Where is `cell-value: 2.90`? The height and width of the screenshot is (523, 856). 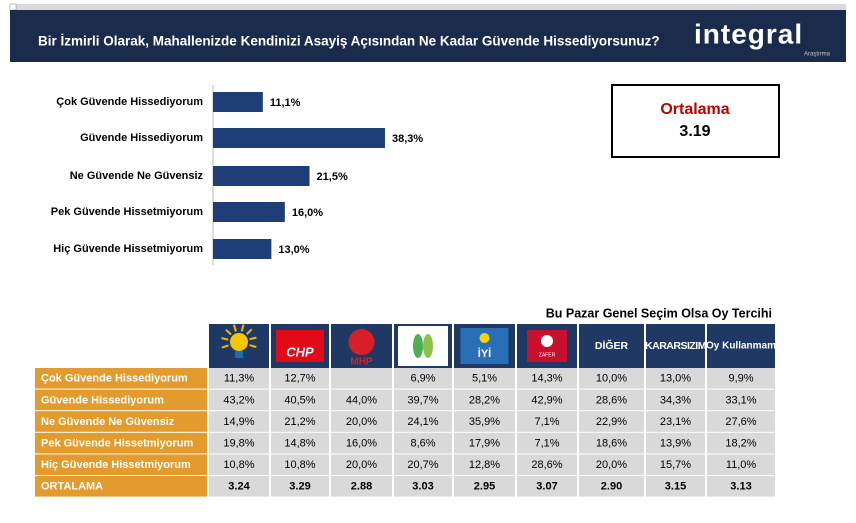 cell-value: 2.90 is located at coordinates (611, 487).